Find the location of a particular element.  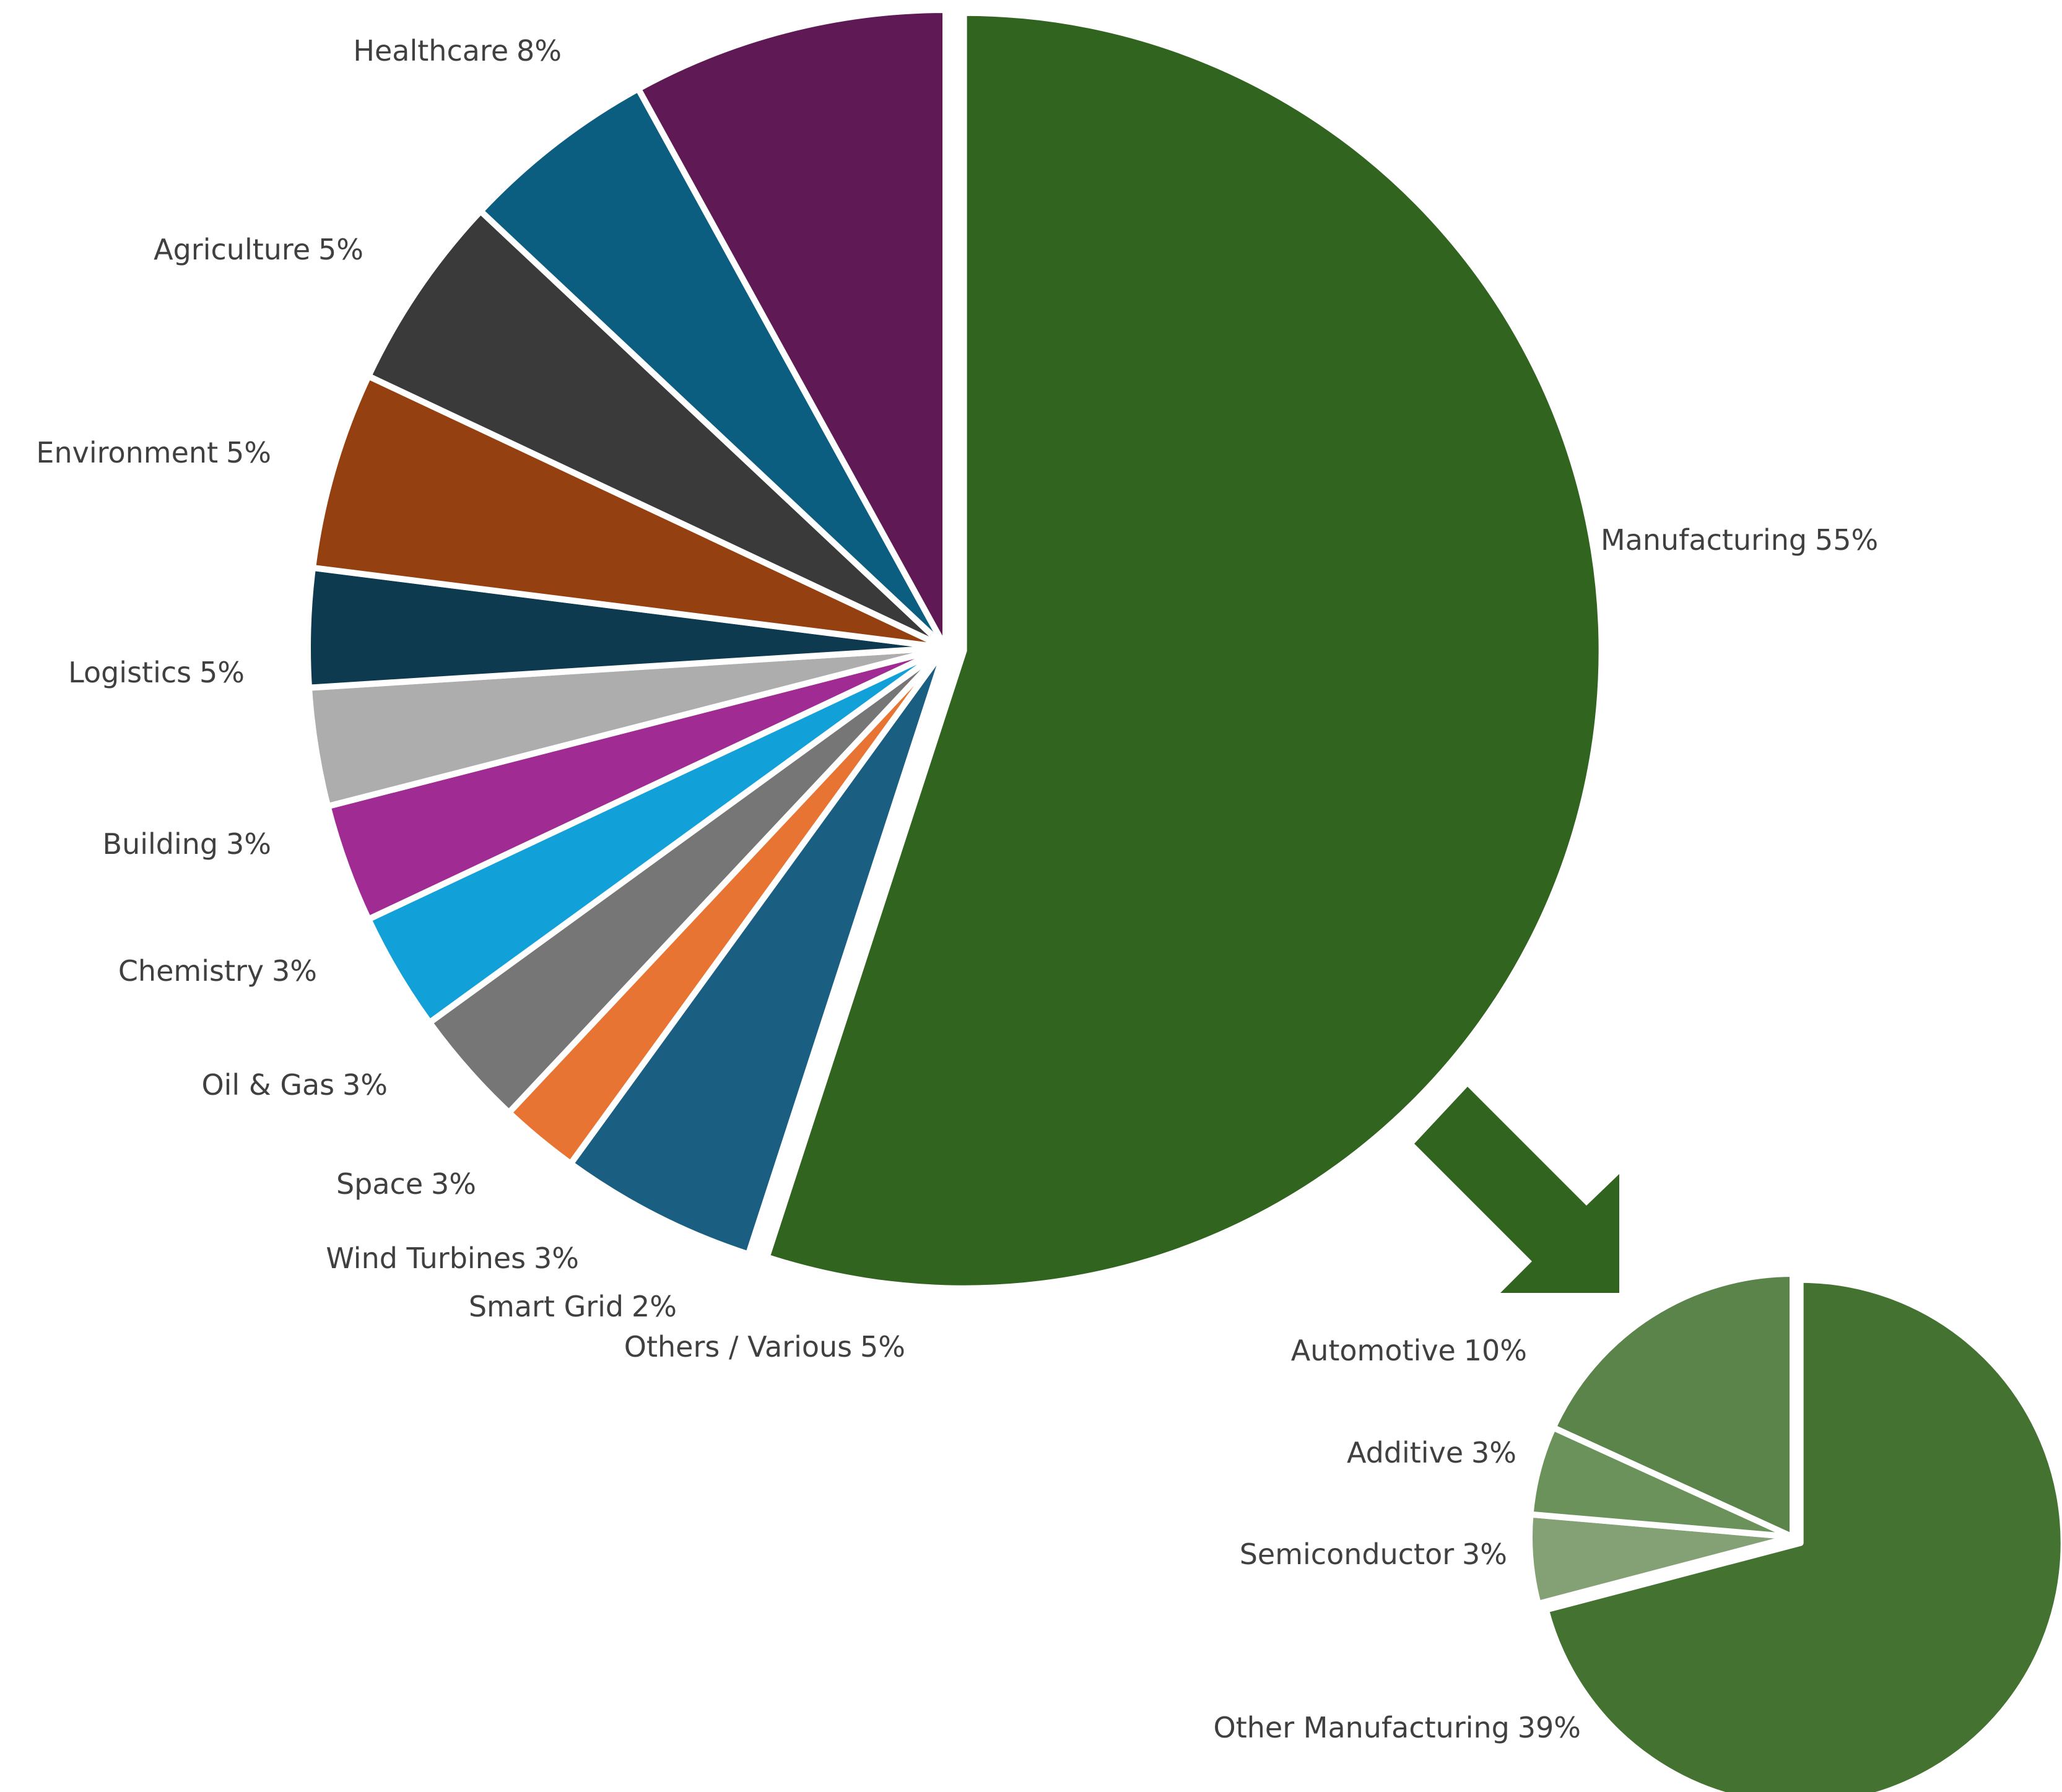

slice-label: Wind Turbines 3% is located at coordinates (452, 1259).